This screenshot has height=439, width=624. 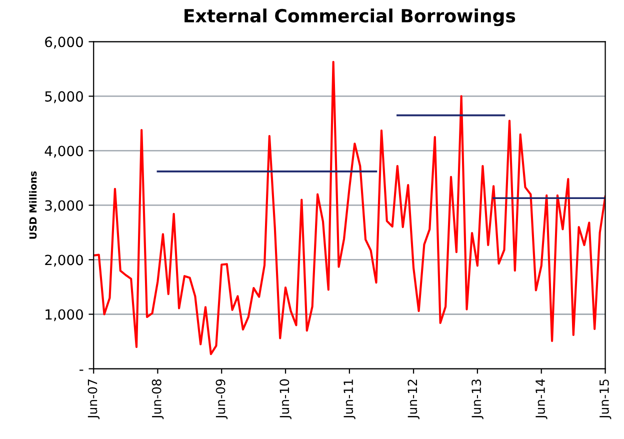 What do you see at coordinates (94, 400) in the screenshot?
I see `x-tick-label: Jun-07` at bounding box center [94, 400].